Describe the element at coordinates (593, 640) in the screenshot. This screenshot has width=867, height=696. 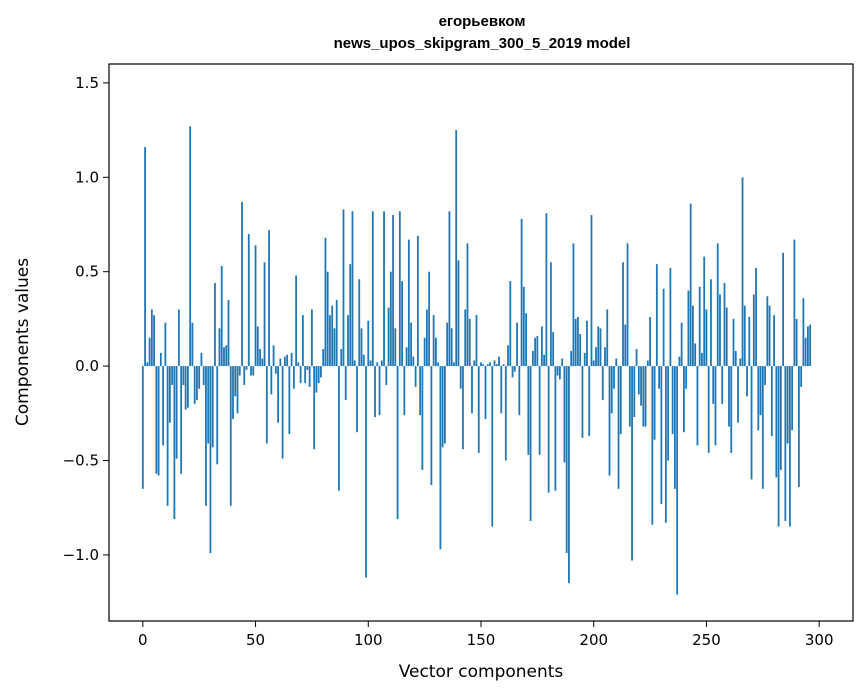
I see `x-tick-label: 200` at that location.